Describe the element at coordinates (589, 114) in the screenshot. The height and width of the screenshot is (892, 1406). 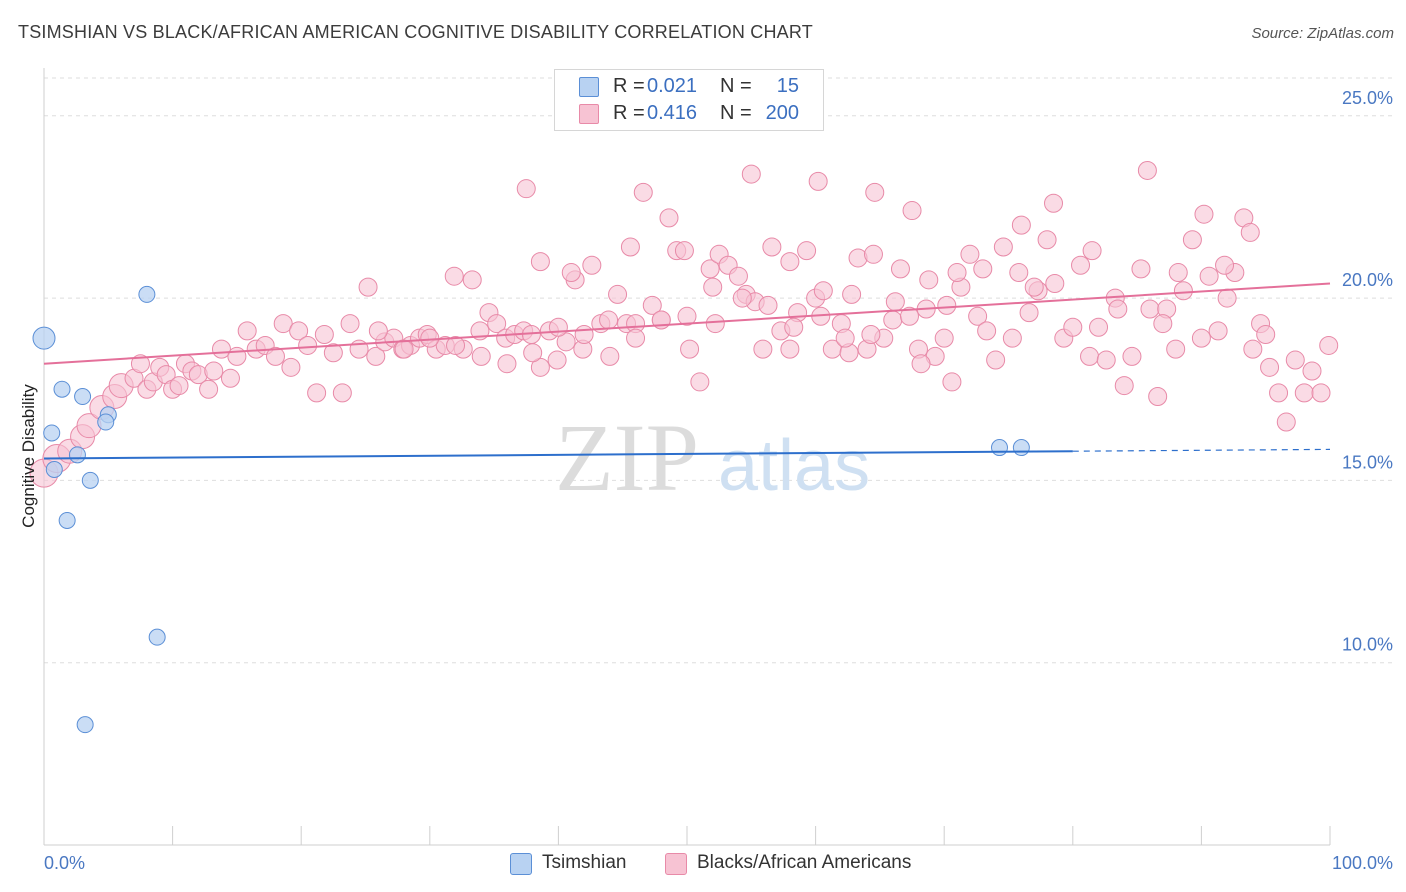
I see `legend-swatch-pink` at that location.